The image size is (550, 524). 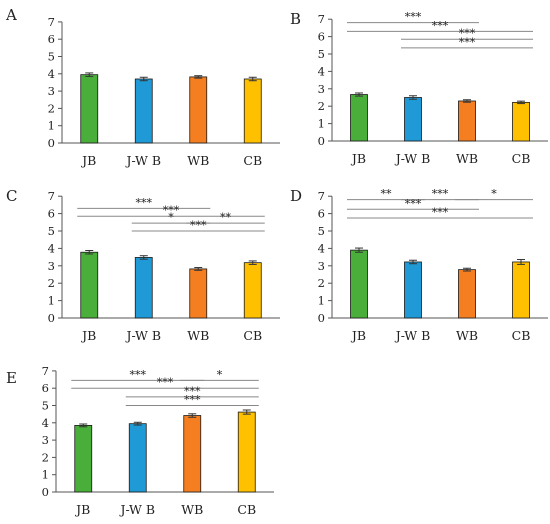 I want to click on panel-letter: E, so click(x=11, y=378).